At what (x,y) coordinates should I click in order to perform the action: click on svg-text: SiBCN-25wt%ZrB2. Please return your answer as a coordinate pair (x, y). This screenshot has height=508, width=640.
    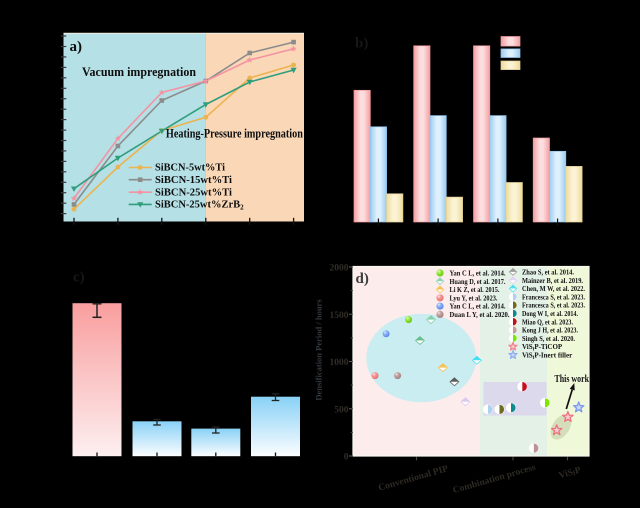
    Looking at the image, I should click on (199, 206).